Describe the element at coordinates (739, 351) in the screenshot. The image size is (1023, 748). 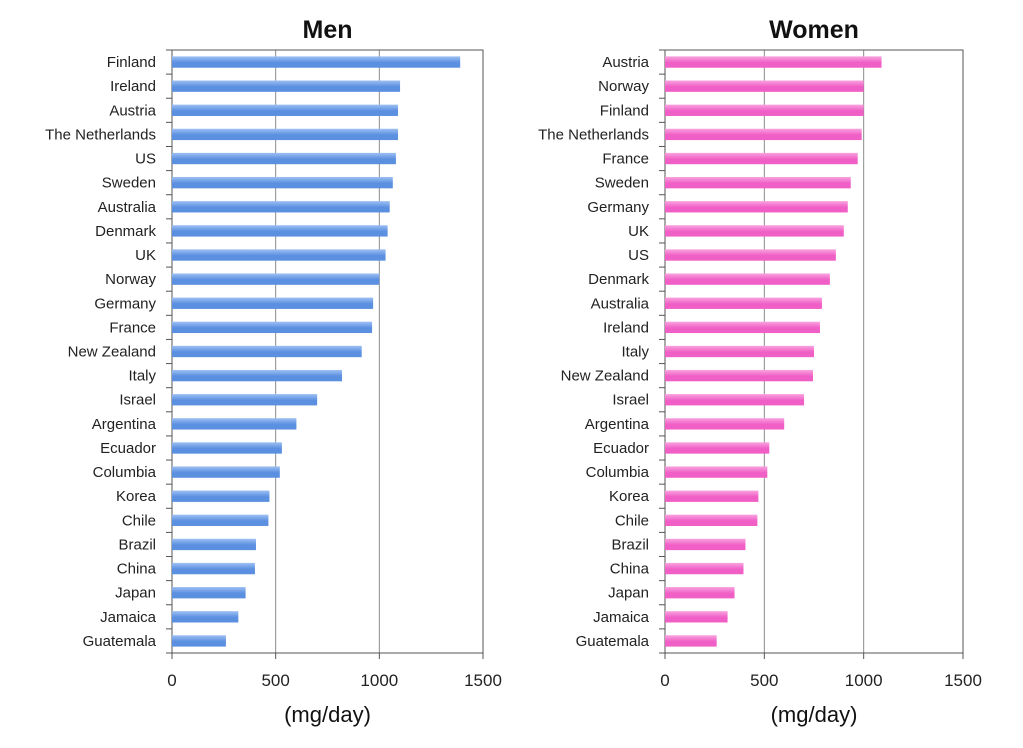
I see `bar-women-italy` at that location.